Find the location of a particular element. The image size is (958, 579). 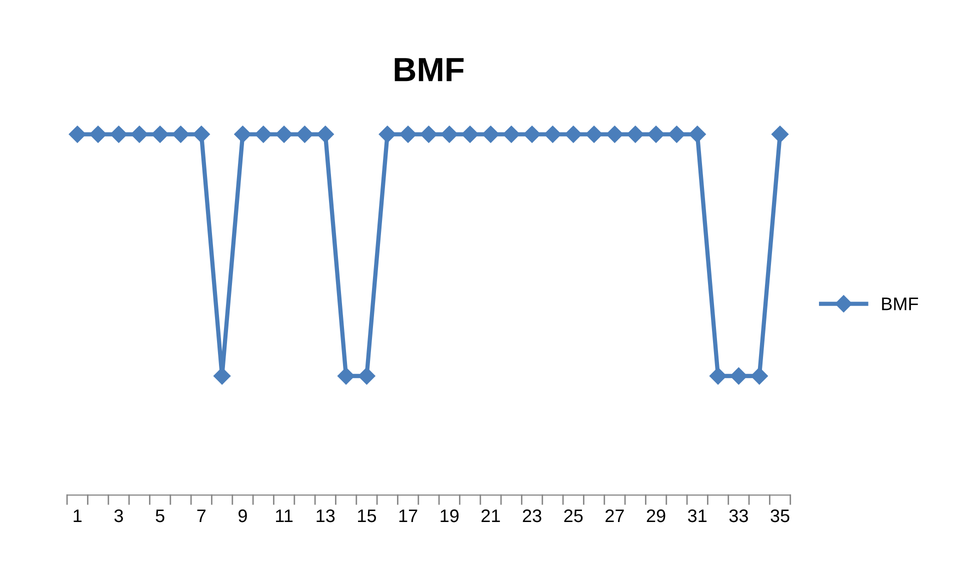

x-tick-label: 25 is located at coordinates (573, 515).